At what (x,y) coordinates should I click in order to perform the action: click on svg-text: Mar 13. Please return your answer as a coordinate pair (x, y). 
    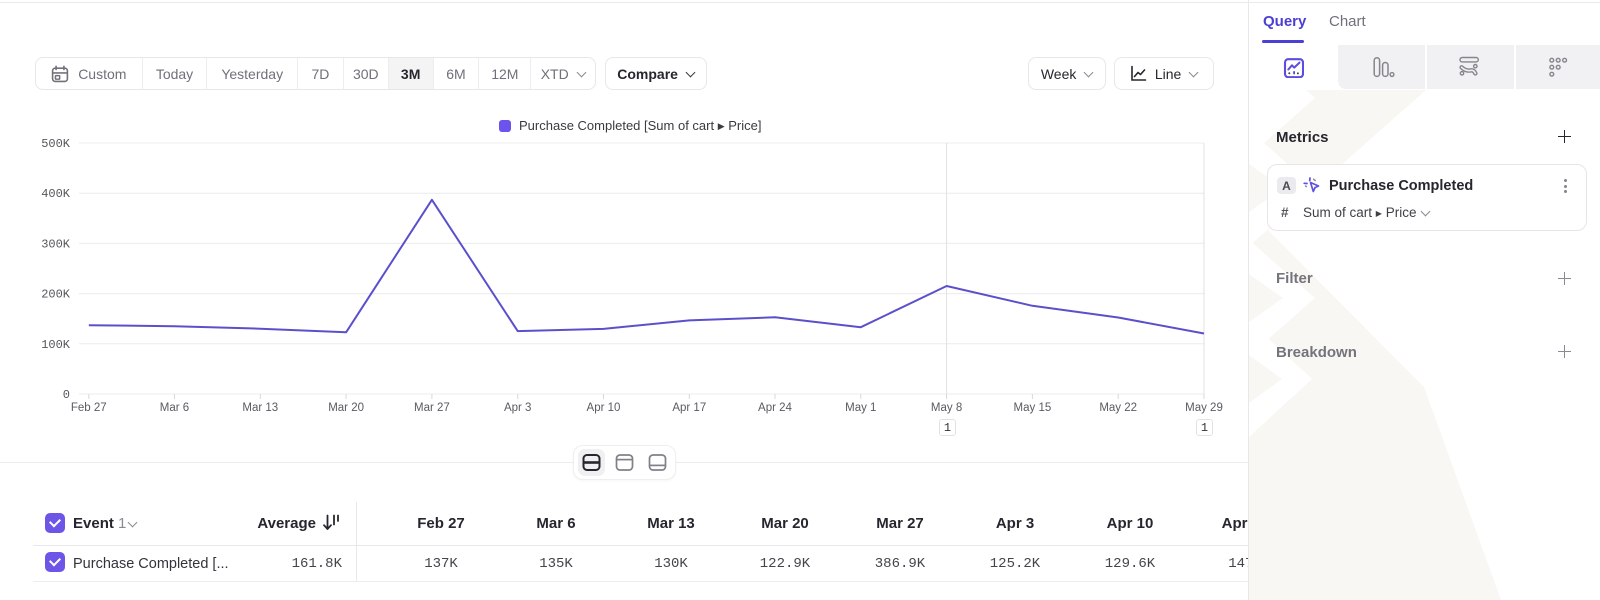
    Looking at the image, I should click on (260, 408).